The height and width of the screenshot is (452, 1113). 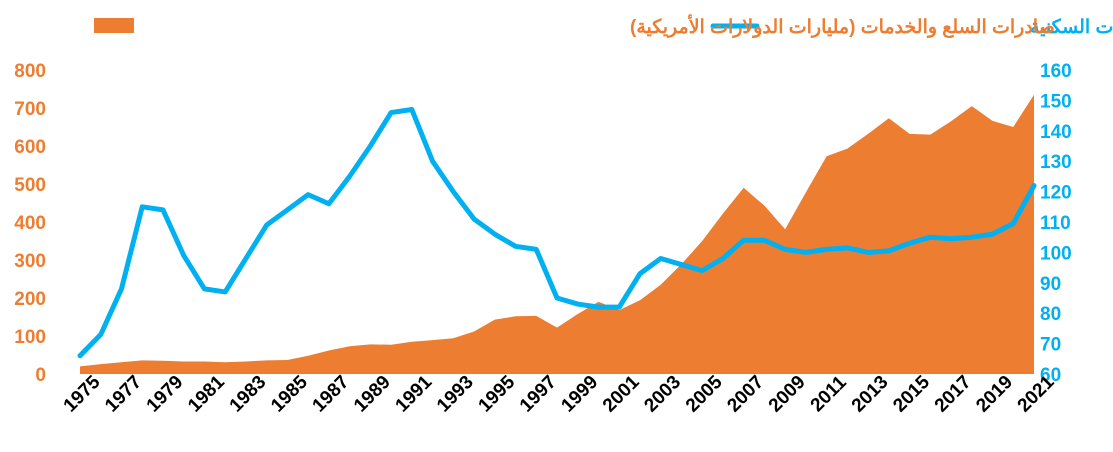 I want to click on right-axis-tick-label: 90, so click(x=1050, y=284).